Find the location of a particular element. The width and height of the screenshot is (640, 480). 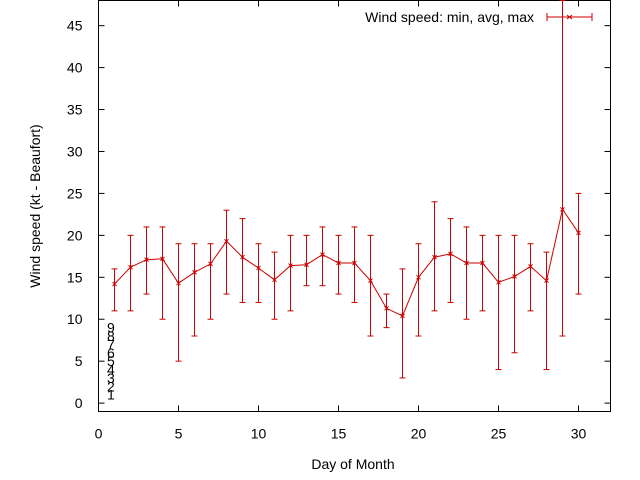

x-axis-label: Day of Month is located at coordinates (352, 464).